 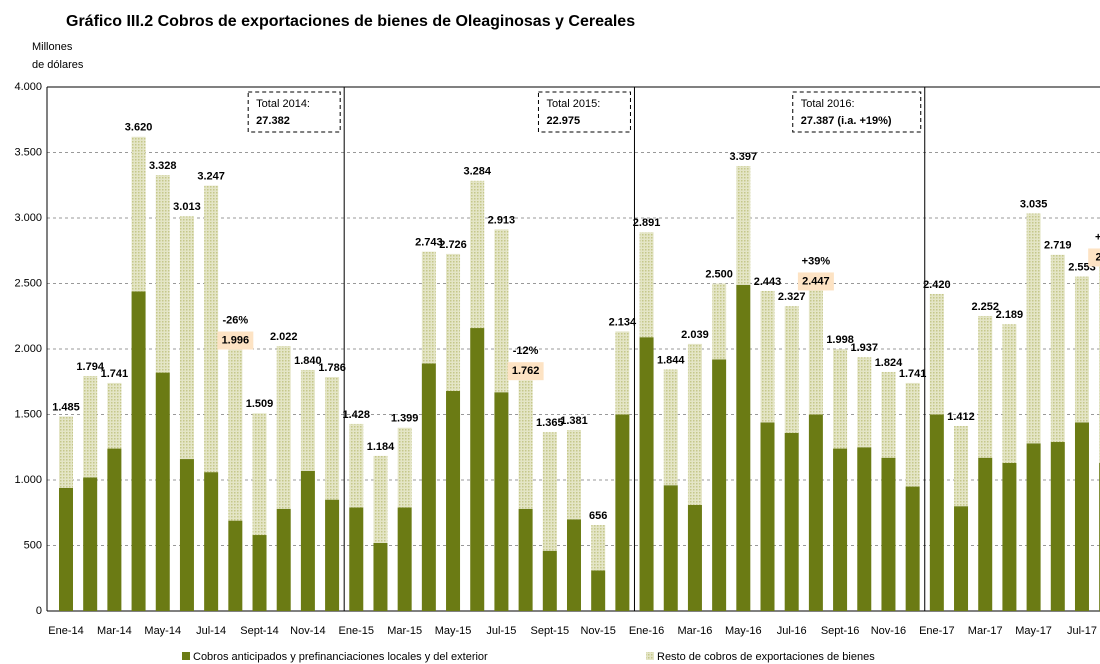 I want to click on total-label: 1.762, so click(x=526, y=371).